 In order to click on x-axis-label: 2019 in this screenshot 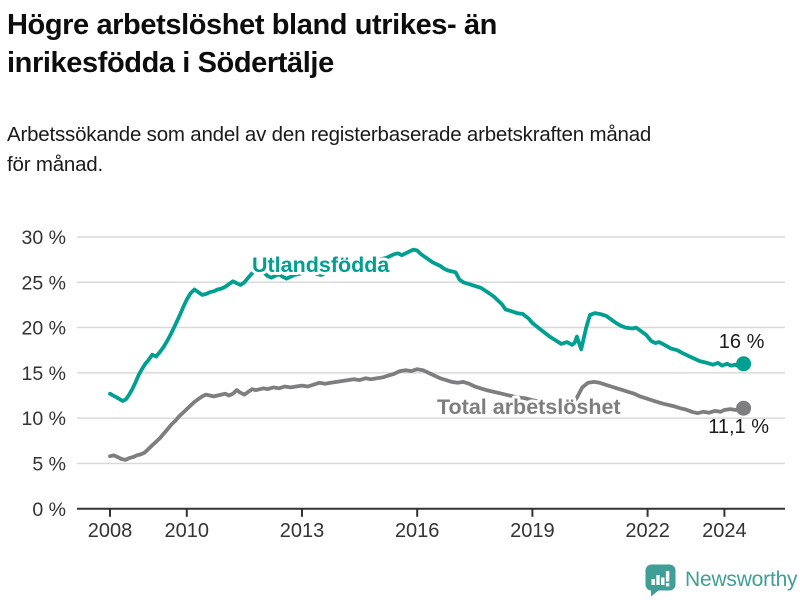, I will do `click(532, 531)`.